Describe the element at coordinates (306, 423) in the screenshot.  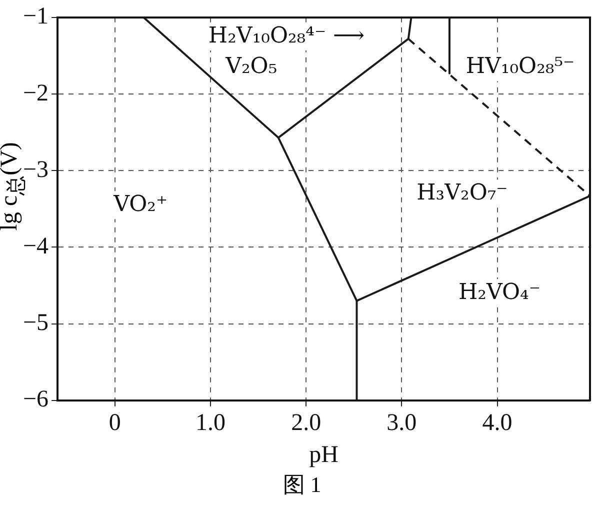
I see `x-tick-label: 2.0` at that location.